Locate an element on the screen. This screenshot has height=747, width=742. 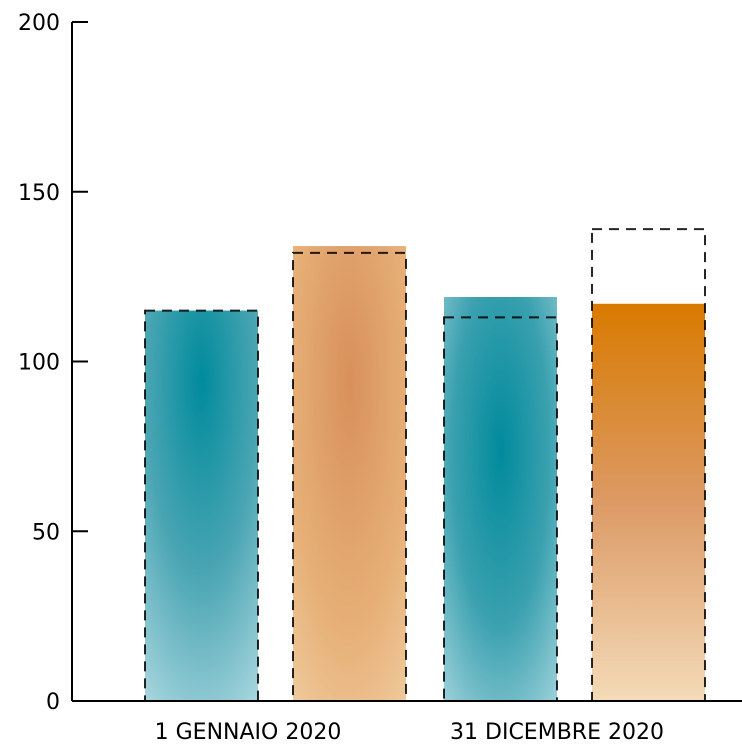
x-axis-labels: 1 GENNAIO 2020 31 DICEMBRE 2020 is located at coordinates (409, 732).